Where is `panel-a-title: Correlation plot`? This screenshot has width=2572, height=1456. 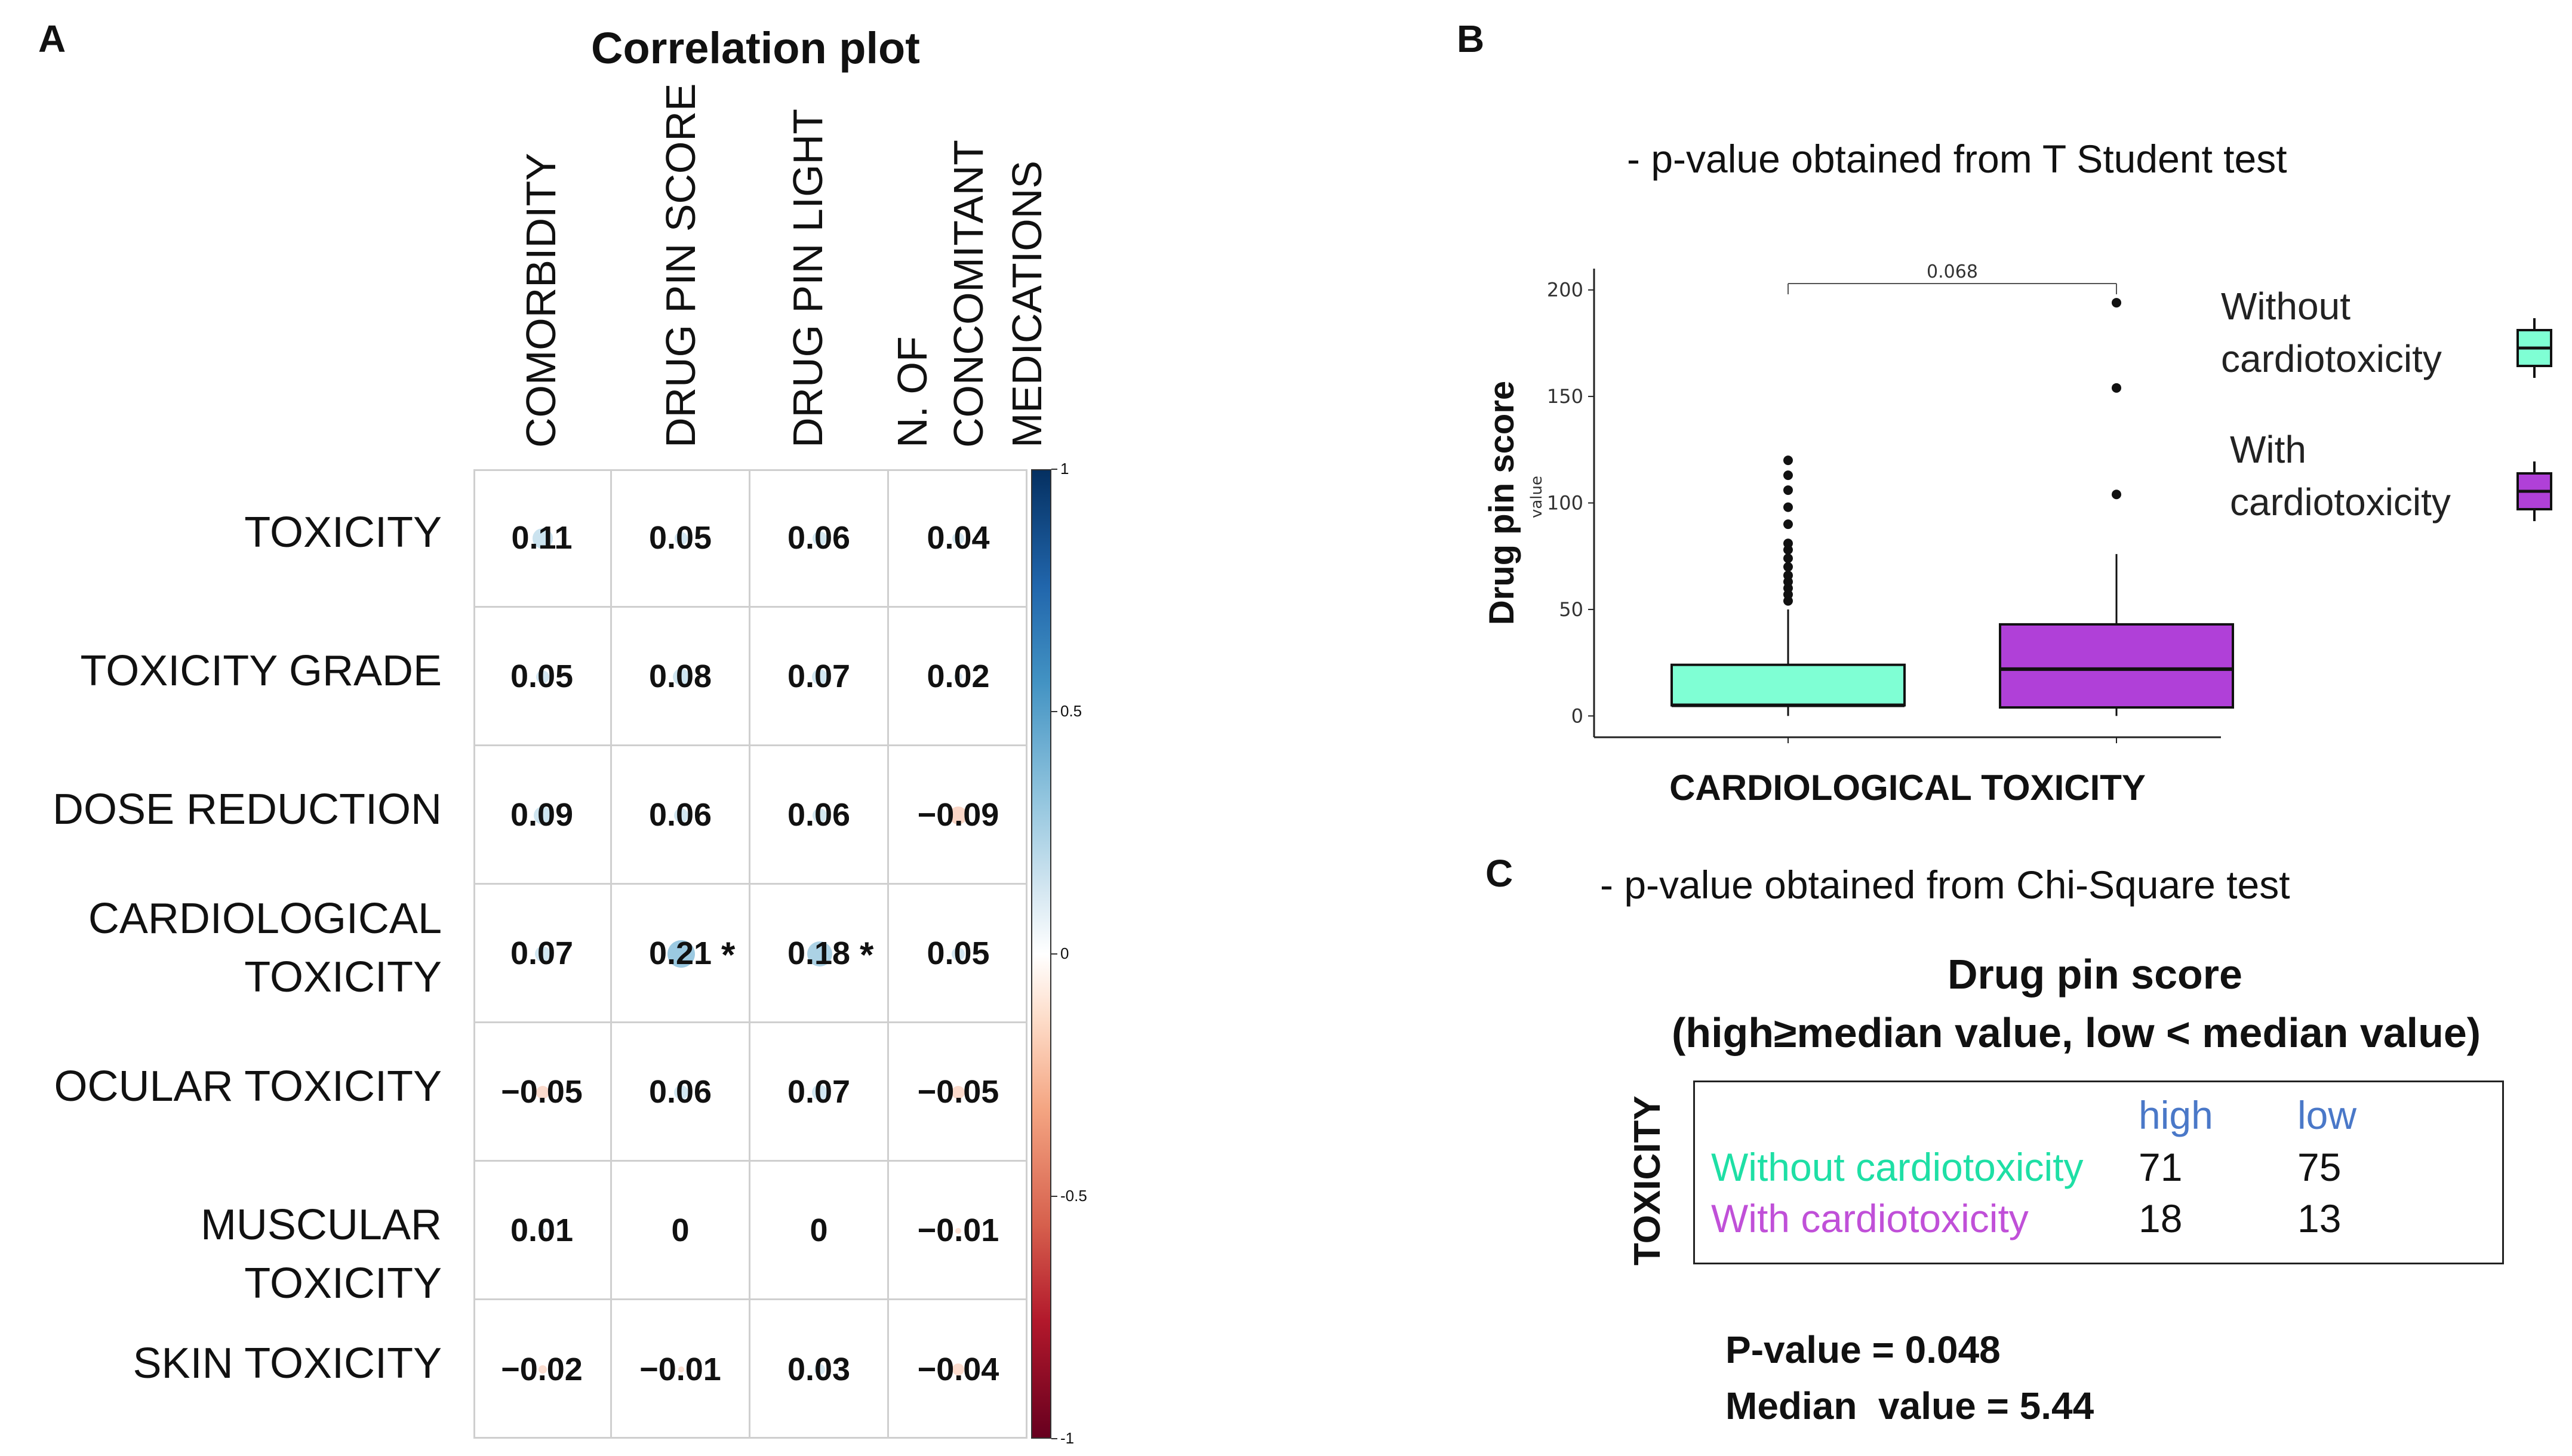
panel-a-title: Correlation plot is located at coordinates (756, 48).